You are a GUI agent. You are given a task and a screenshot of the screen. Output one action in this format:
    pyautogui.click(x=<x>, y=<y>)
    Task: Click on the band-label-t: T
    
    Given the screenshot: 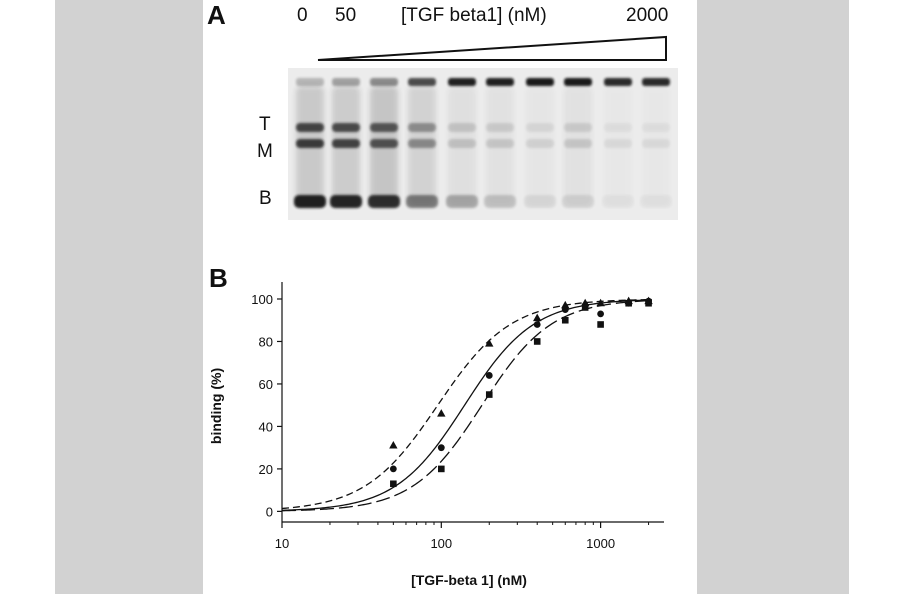 What is the action you would take?
    pyautogui.click(x=265, y=124)
    